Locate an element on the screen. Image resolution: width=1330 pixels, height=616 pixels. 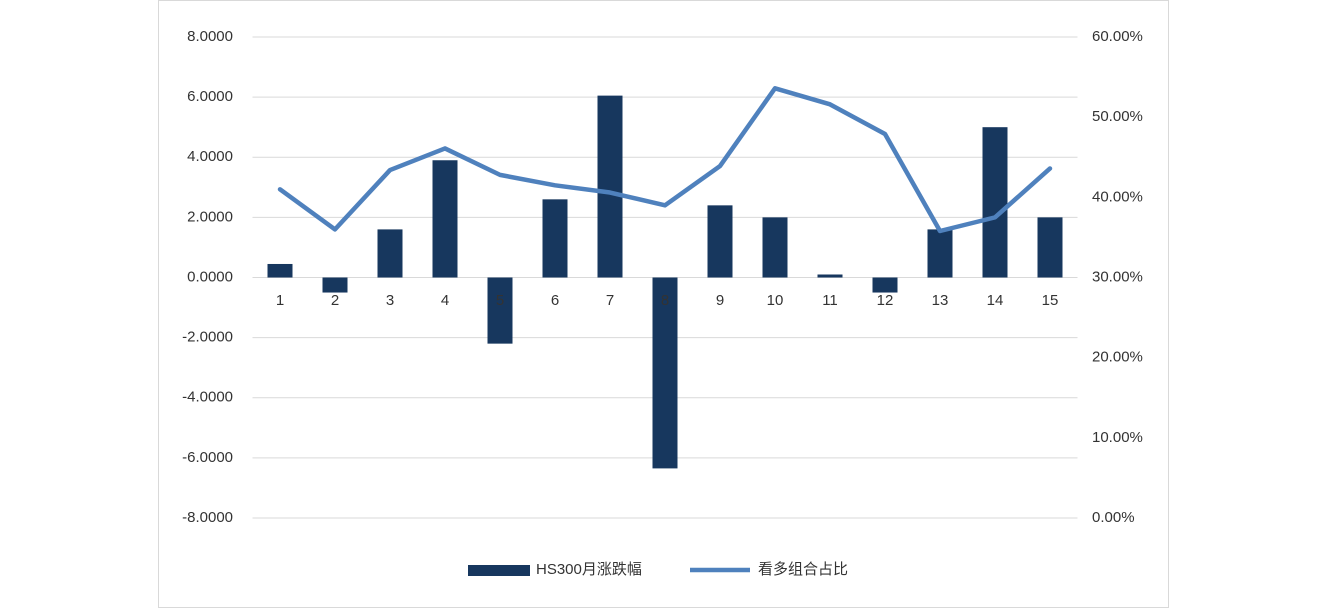
x-tick-label: 10 is located at coordinates (775, 300).